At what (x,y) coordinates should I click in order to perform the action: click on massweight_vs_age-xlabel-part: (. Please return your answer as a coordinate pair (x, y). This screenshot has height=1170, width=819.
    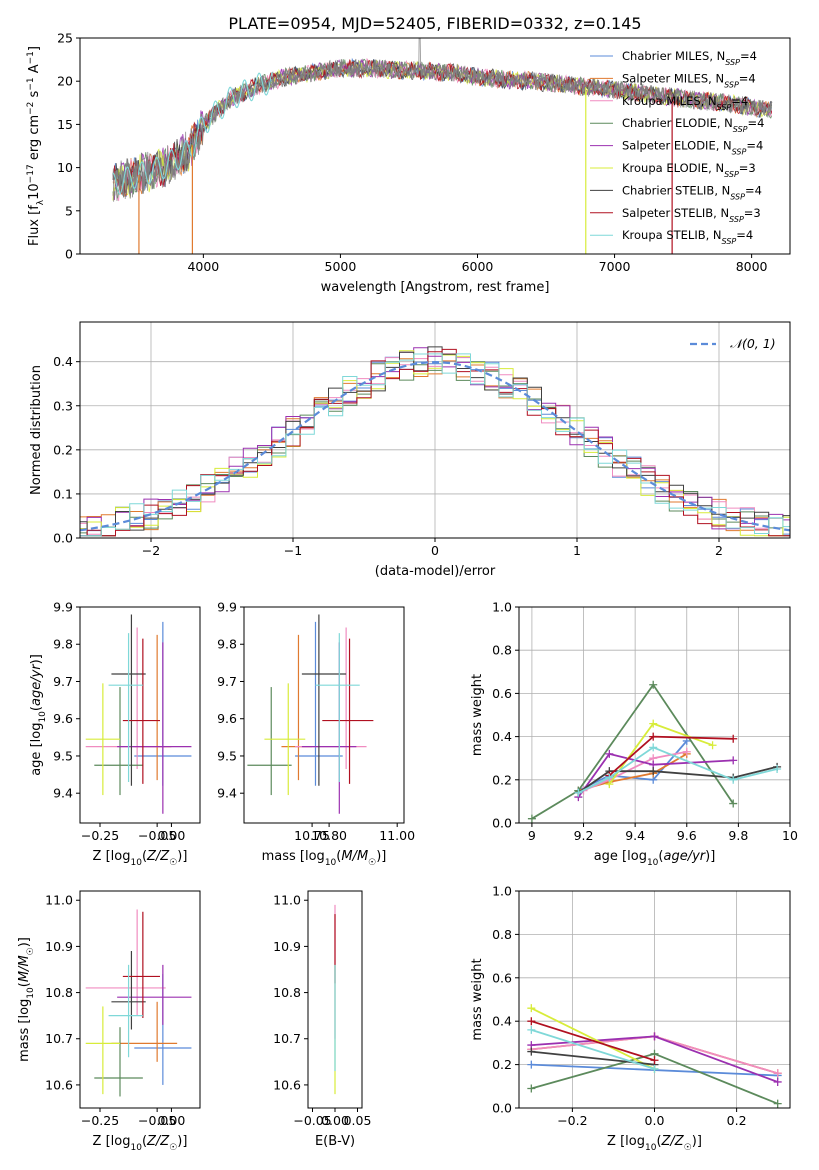
    Looking at the image, I should click on (660, 856).